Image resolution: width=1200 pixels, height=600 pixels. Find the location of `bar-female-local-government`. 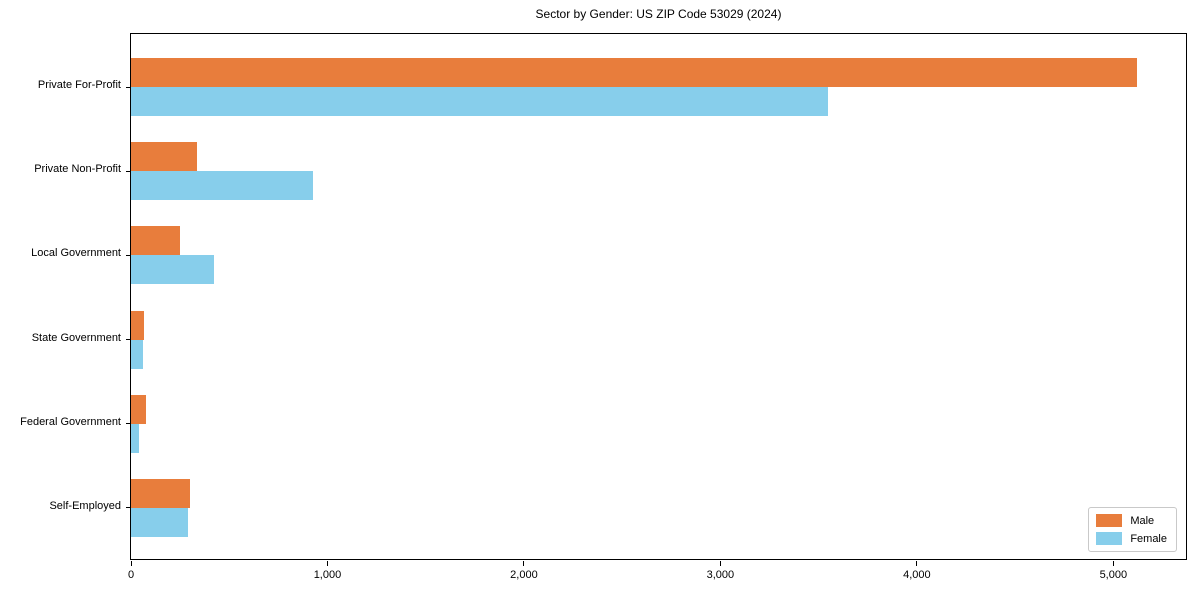

bar-female-local-government is located at coordinates (173, 270).